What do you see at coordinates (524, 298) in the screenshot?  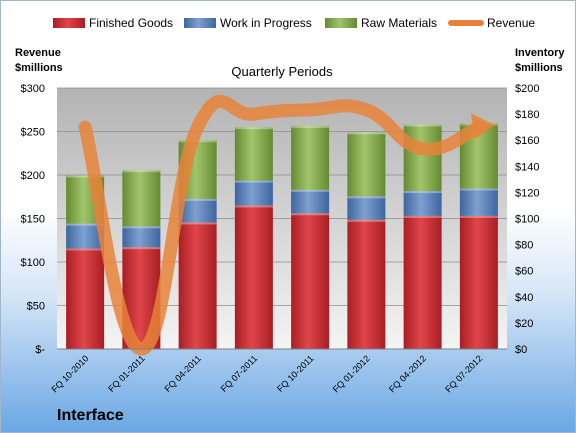 I see `right-tick-label: $40` at bounding box center [524, 298].